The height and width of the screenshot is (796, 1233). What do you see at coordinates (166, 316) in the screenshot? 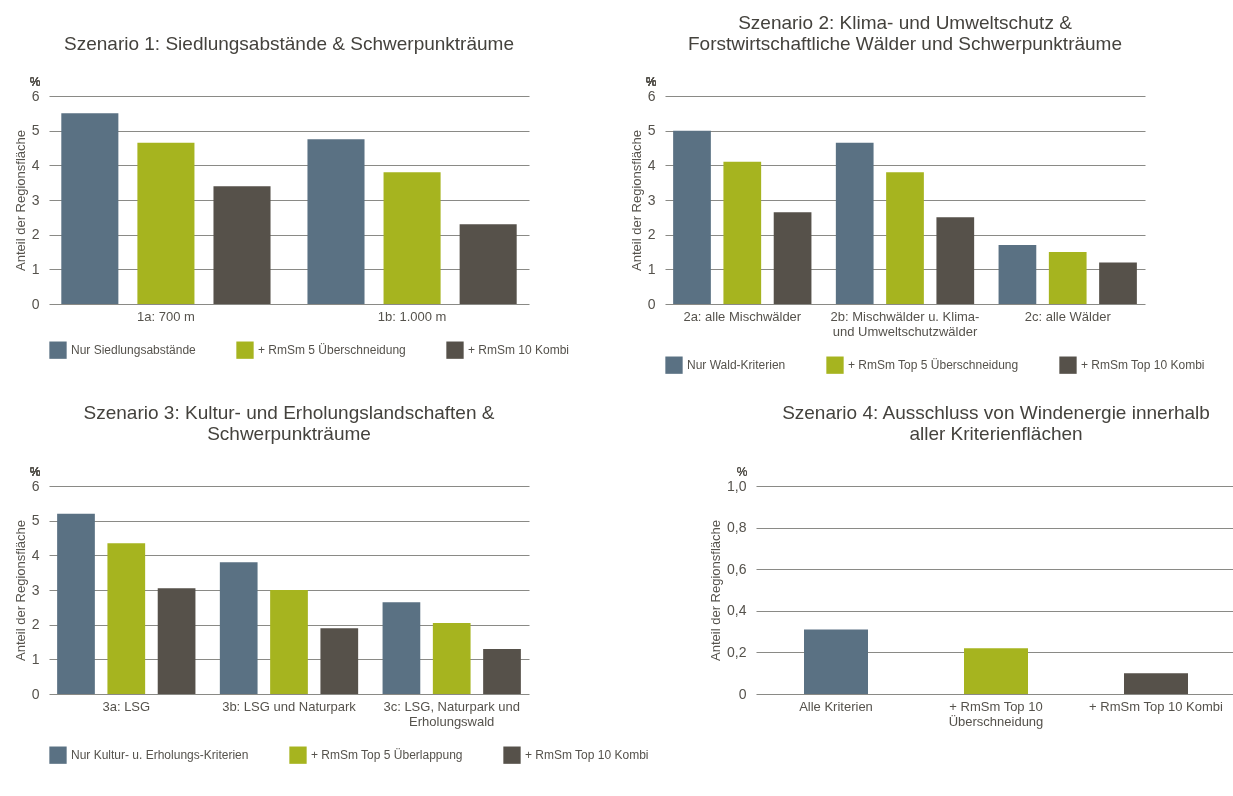
I see `x-tick-label: 1a: 700 m` at bounding box center [166, 316].